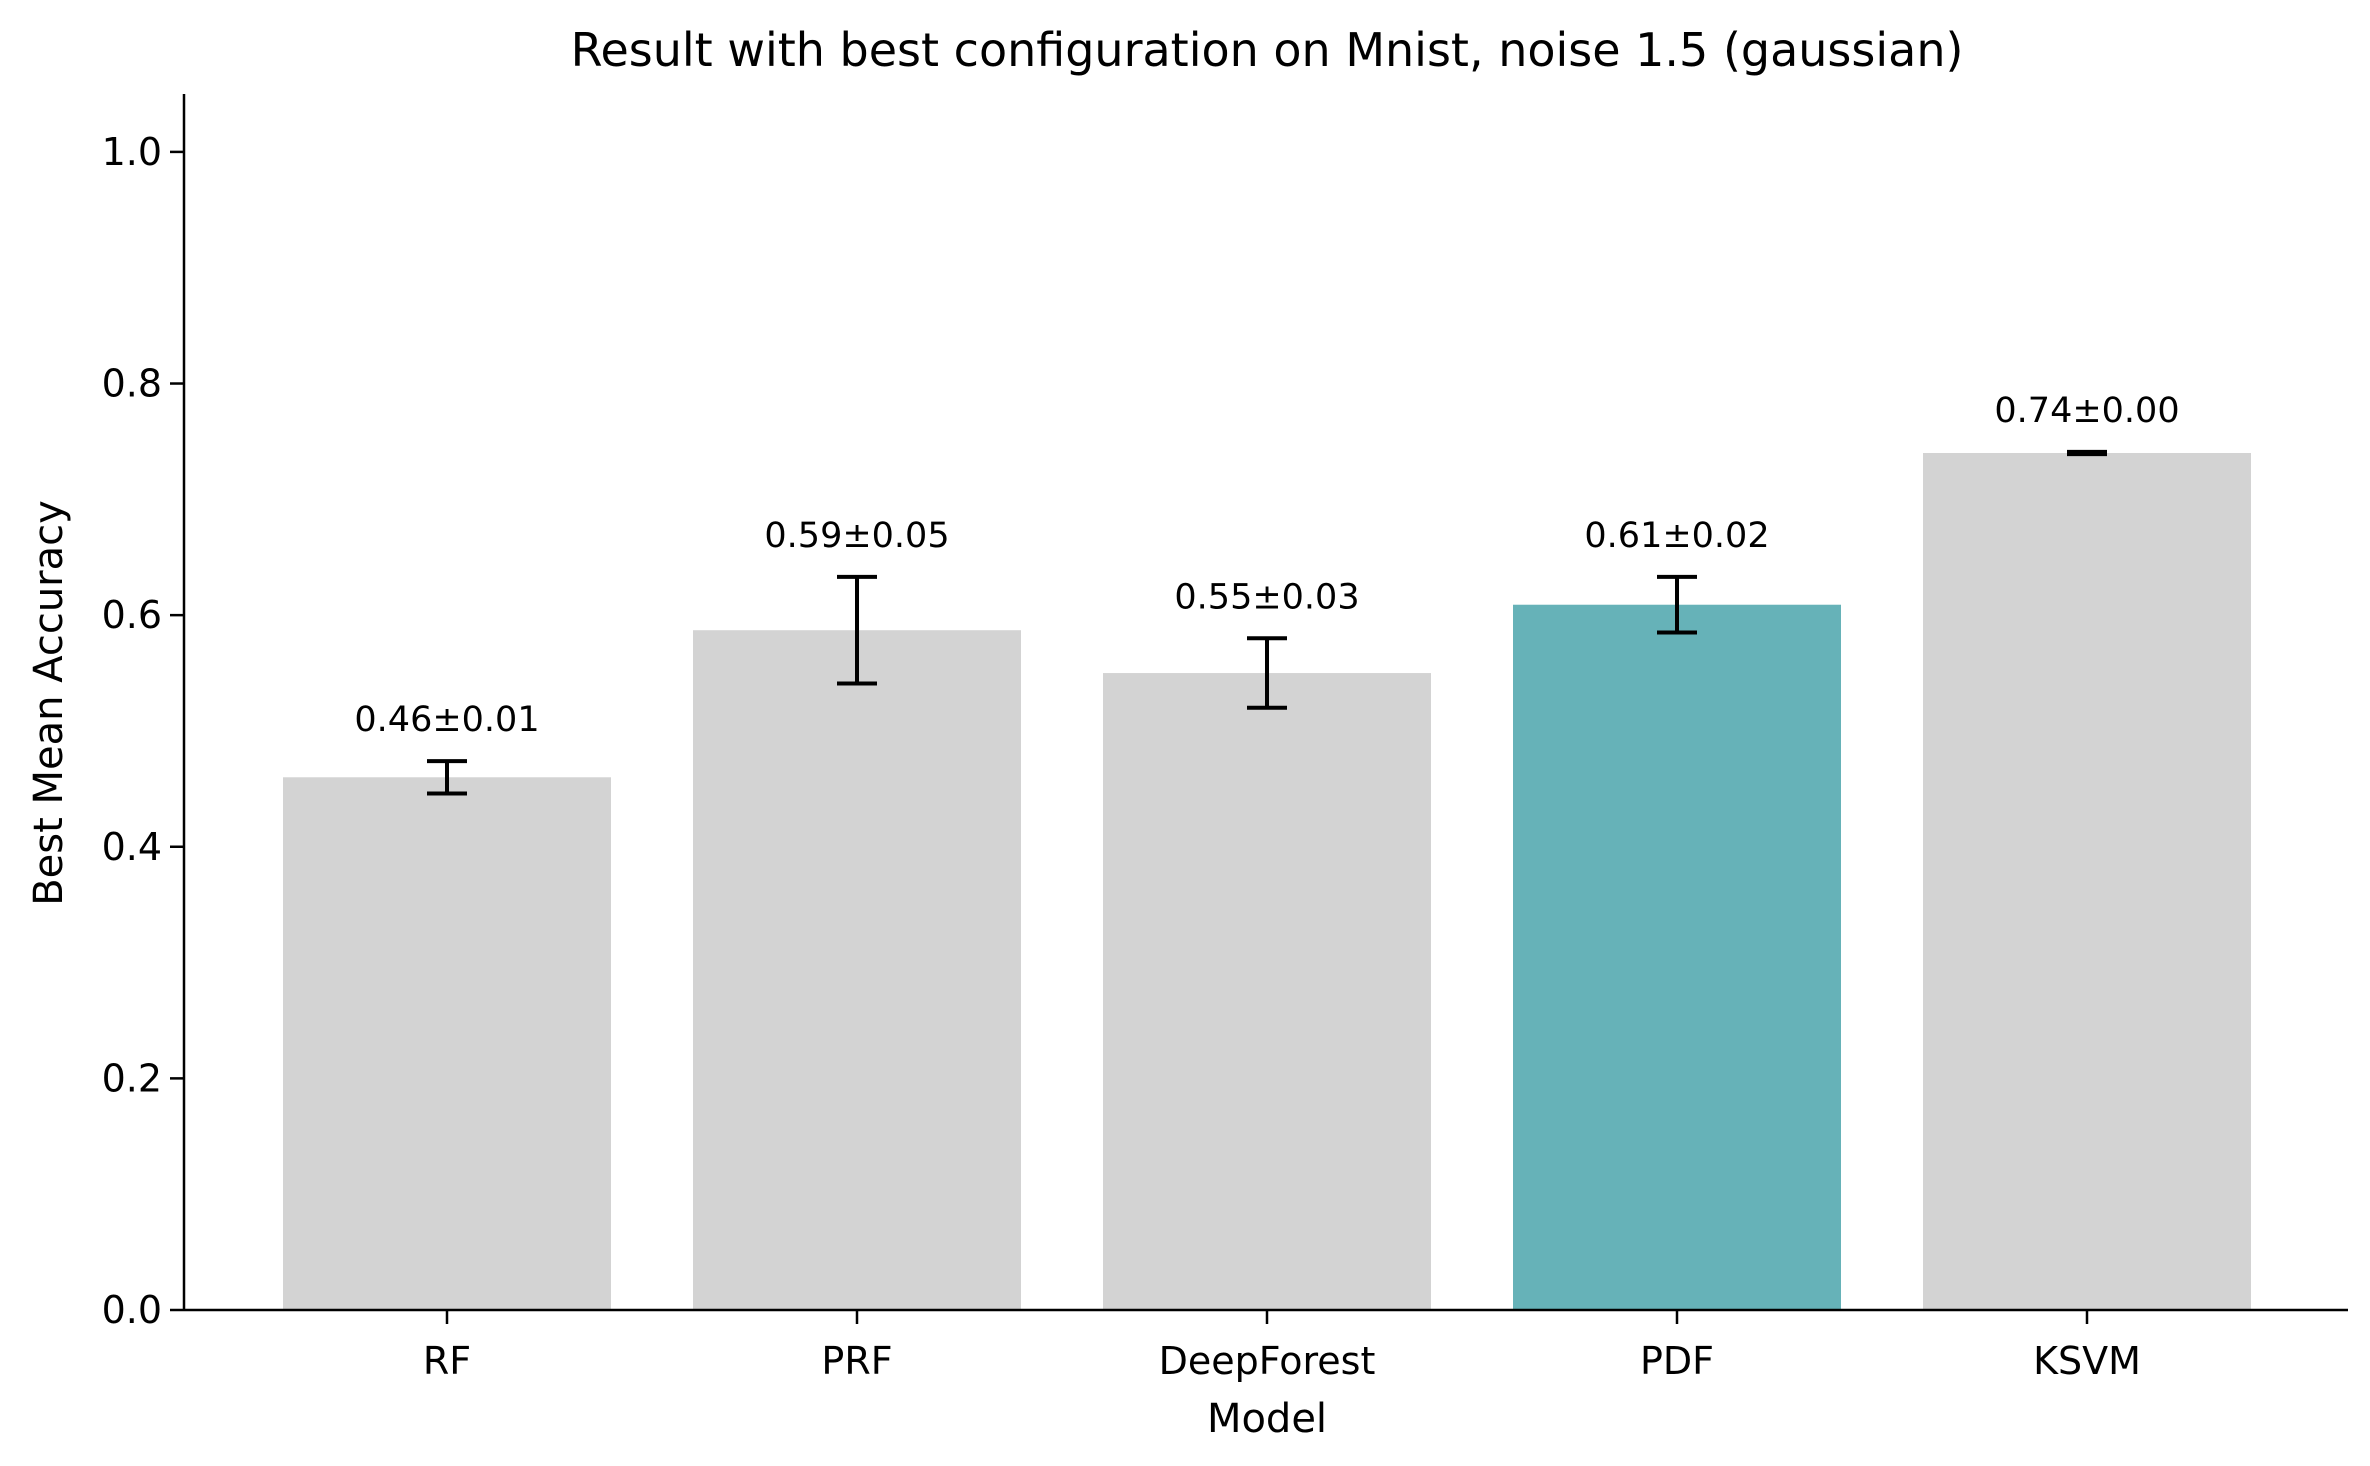  I want to click on y-axis: 0.0 0.2 0.4 0.6 0.8 1.0, so click(144, 713).